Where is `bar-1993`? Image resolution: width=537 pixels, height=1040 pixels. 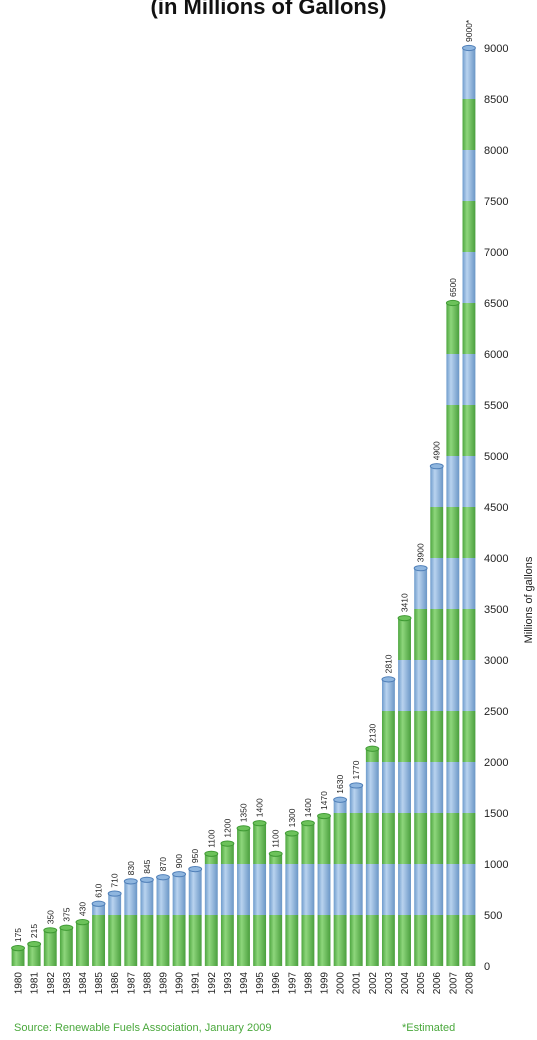
bar-1993 is located at coordinates (227, 903).